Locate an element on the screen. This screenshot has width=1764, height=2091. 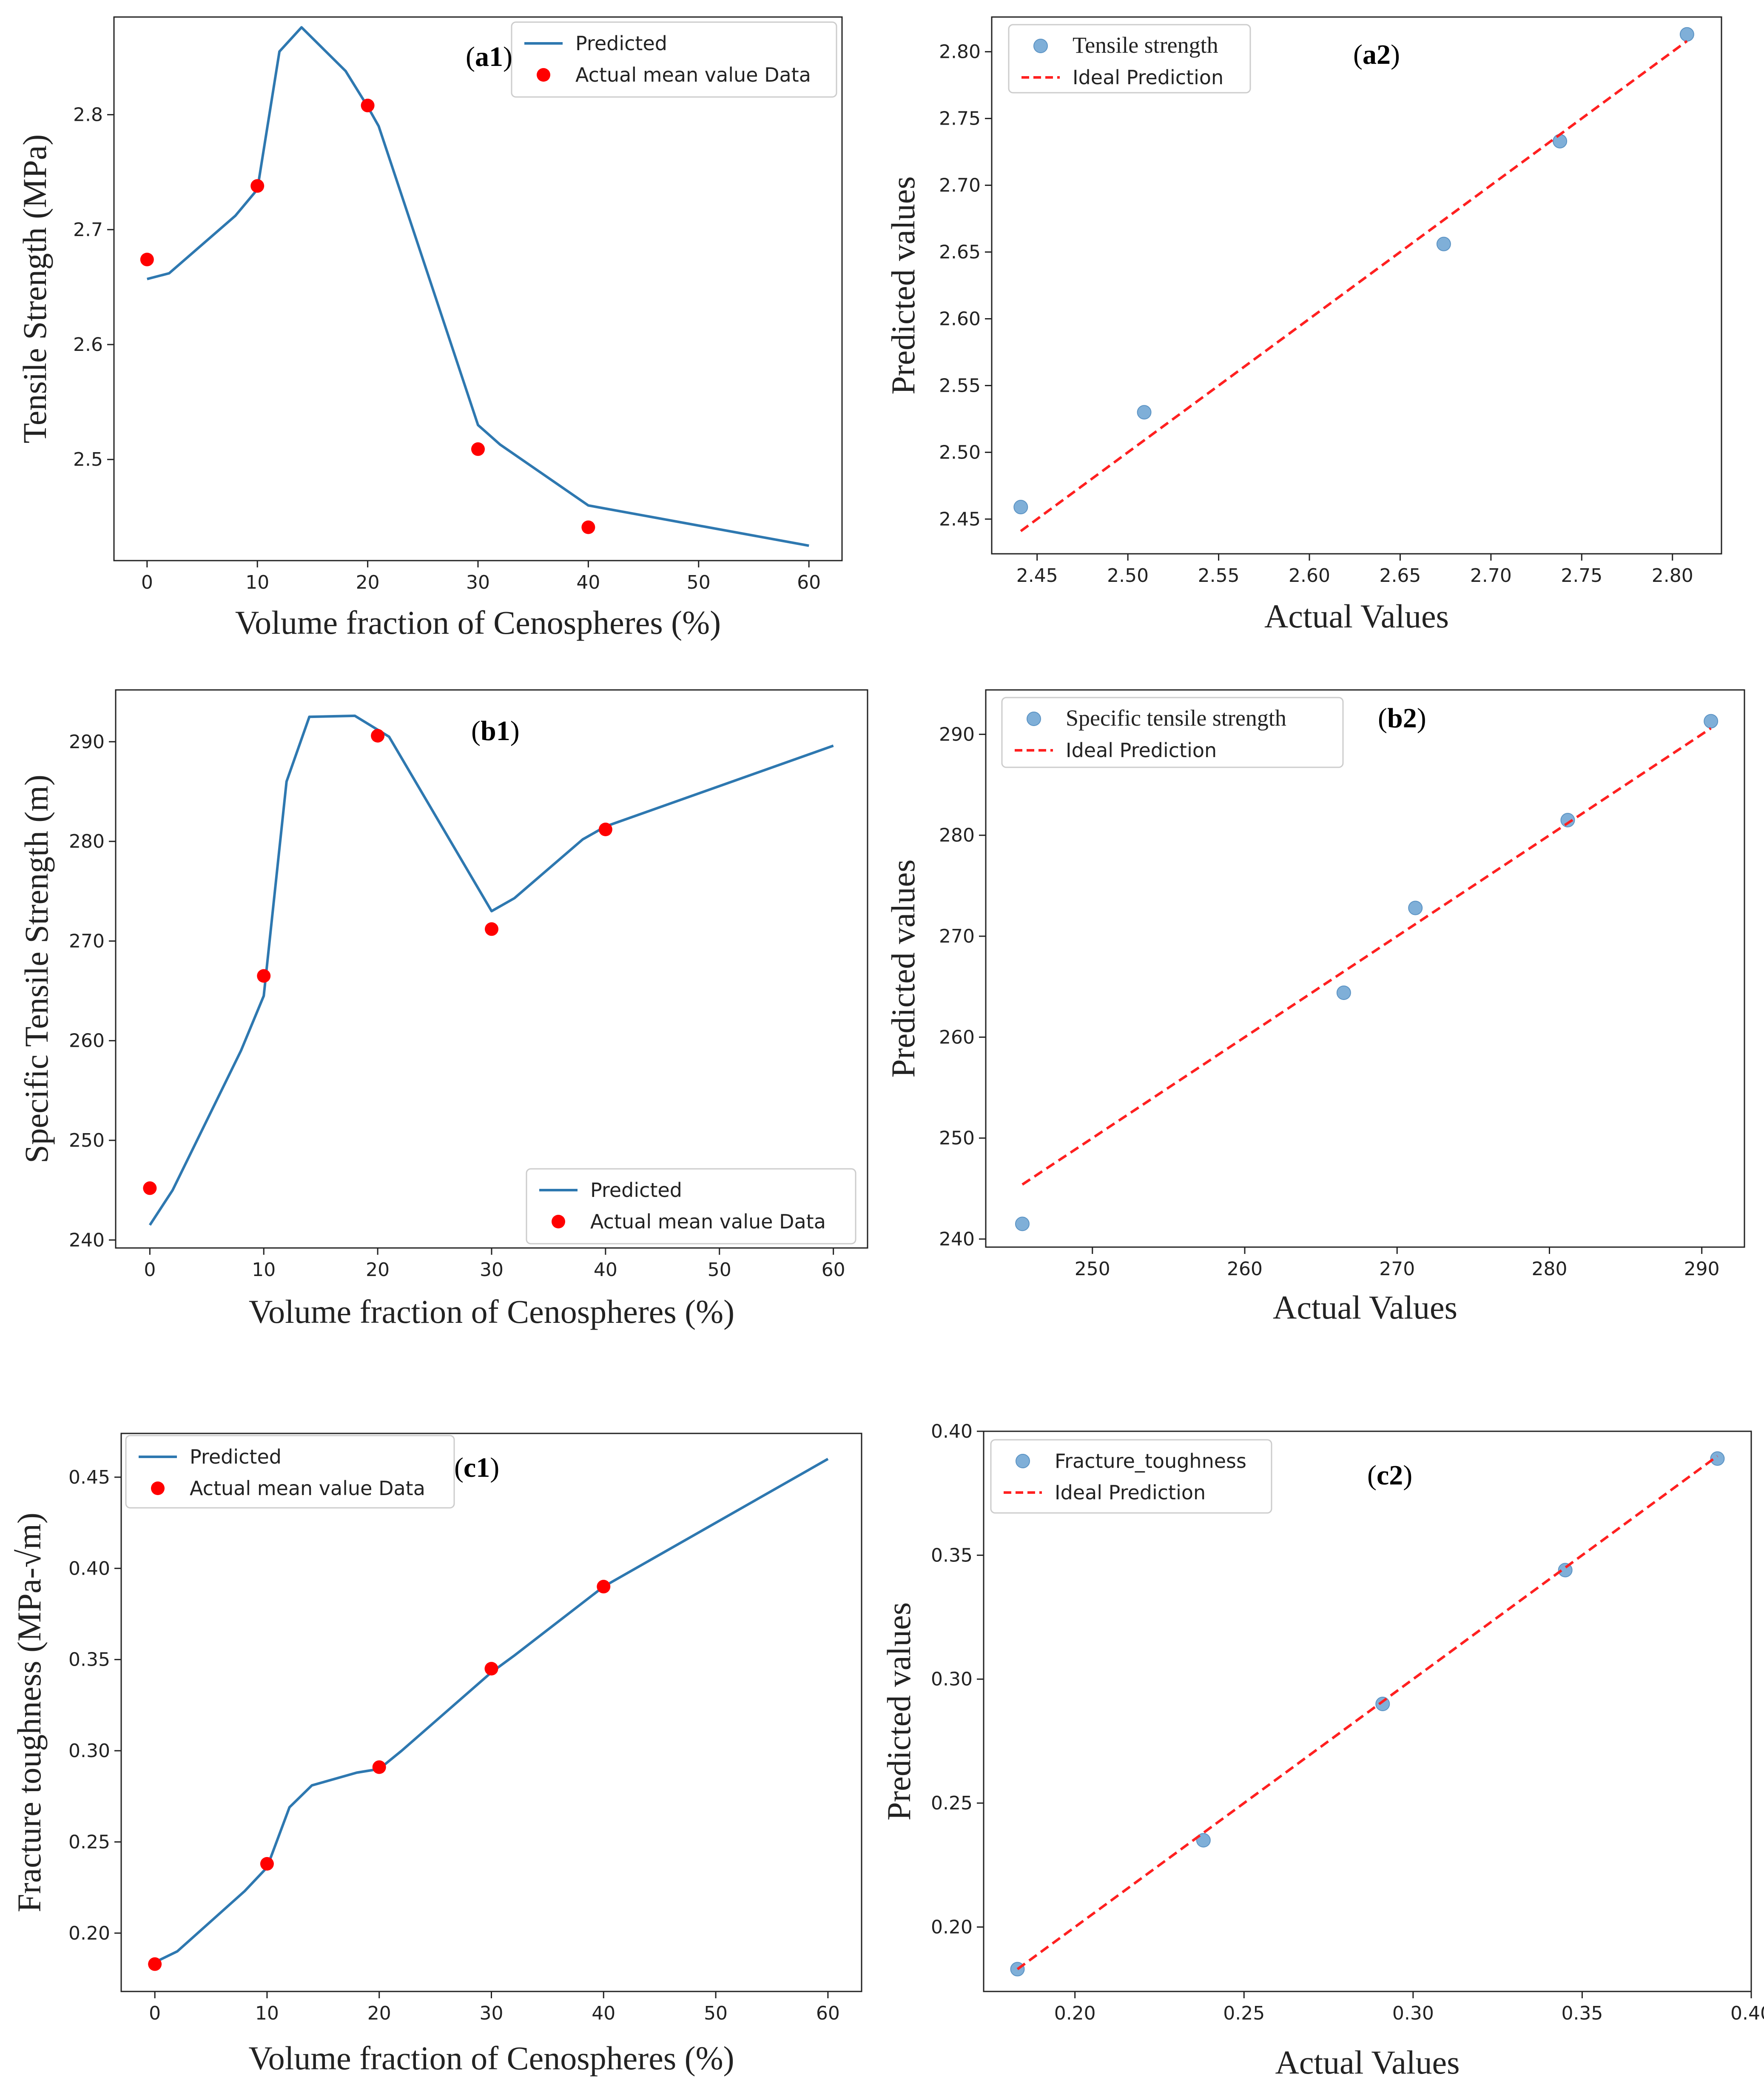
legend-entry-label: Specific tensile strength is located at coordinates (1176, 718).